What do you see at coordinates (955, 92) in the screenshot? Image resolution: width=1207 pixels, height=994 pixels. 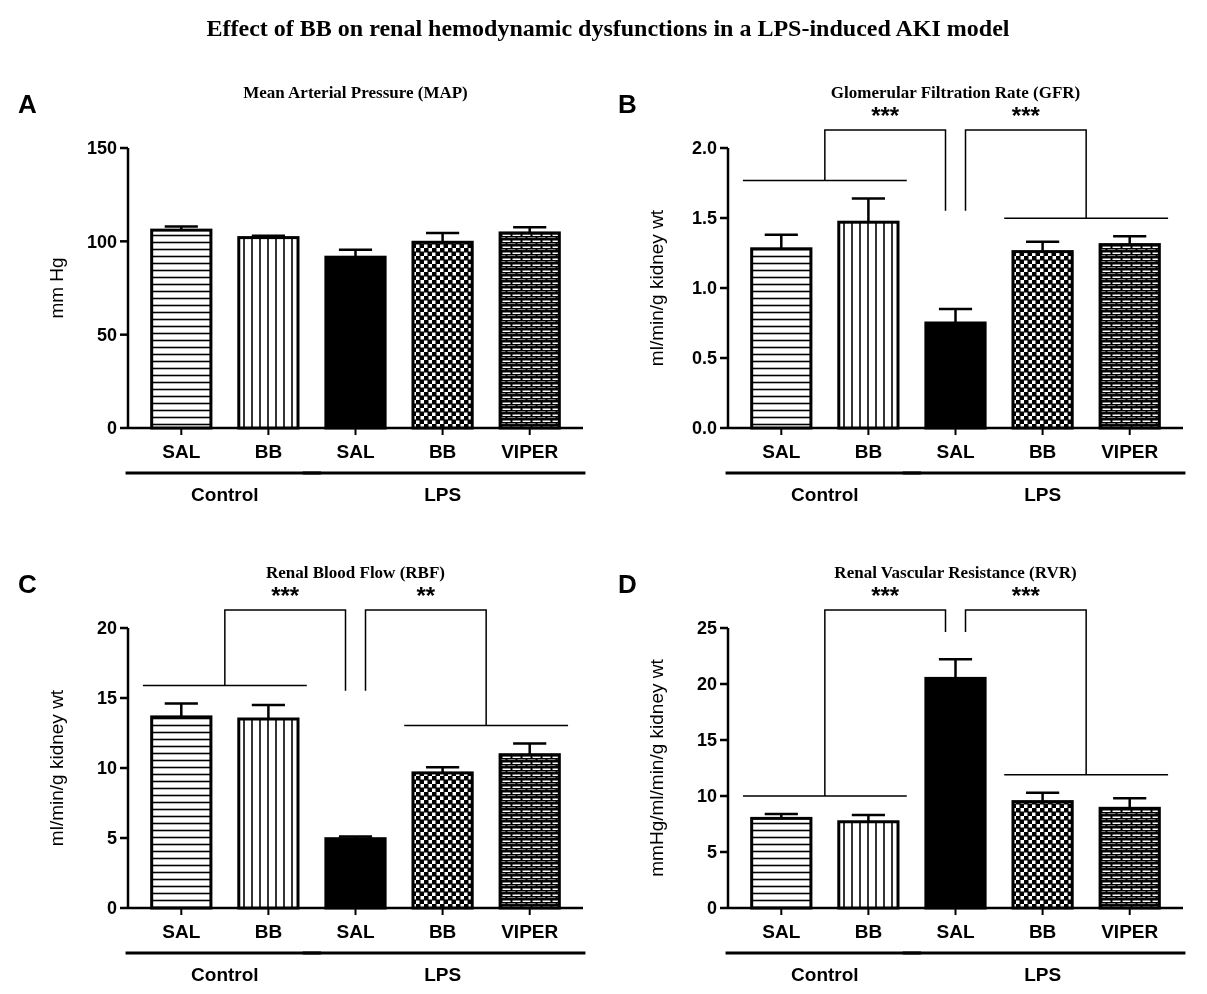 I see `chart-subtitle: Glomerular Filtration Rate (GFR)` at bounding box center [955, 92].